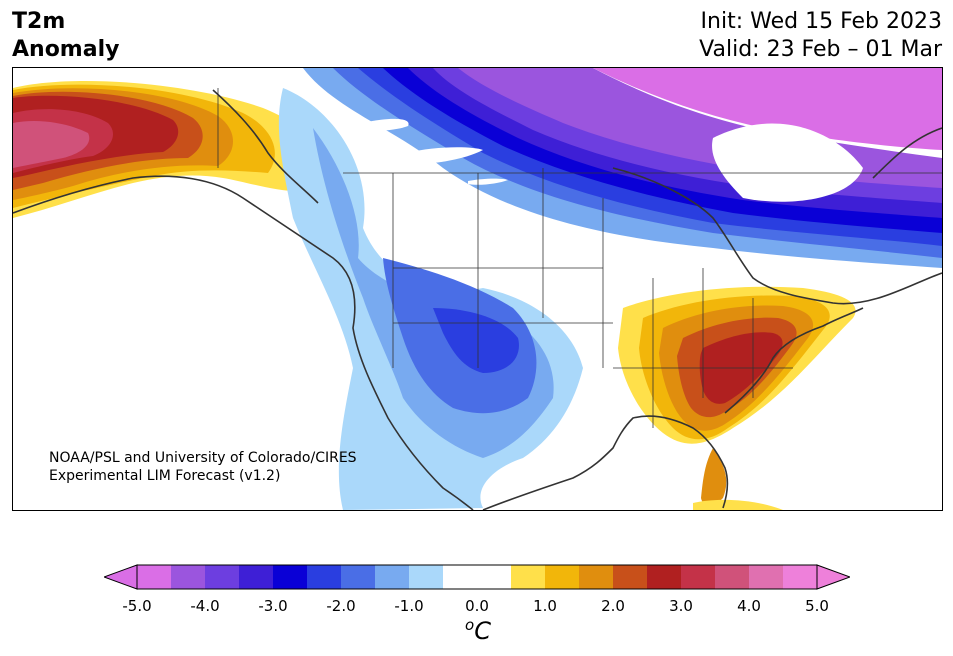  I want to click on colorbar-unit: oC, so click(478, 630).